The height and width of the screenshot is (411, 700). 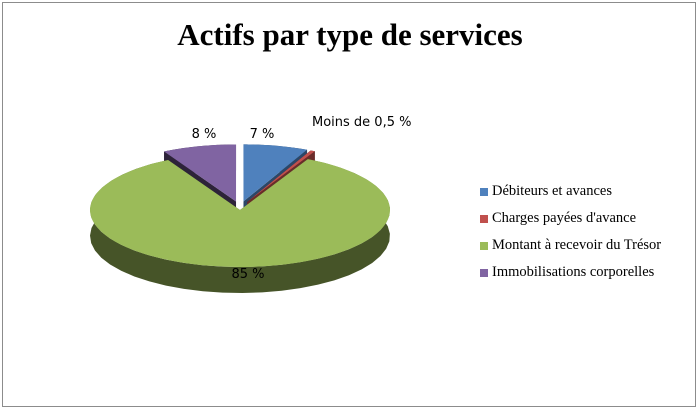 I want to click on pie-slice-top-debiteurs, so click(x=275, y=173).